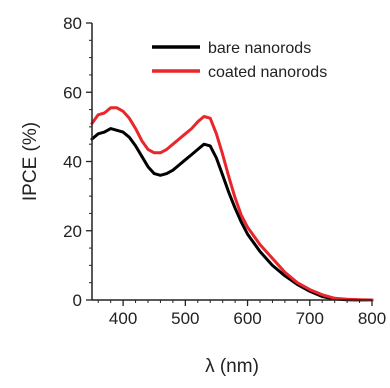 The width and height of the screenshot is (390, 388). Describe the element at coordinates (185, 318) in the screenshot. I see `x-tick-label-500: 500` at that location.